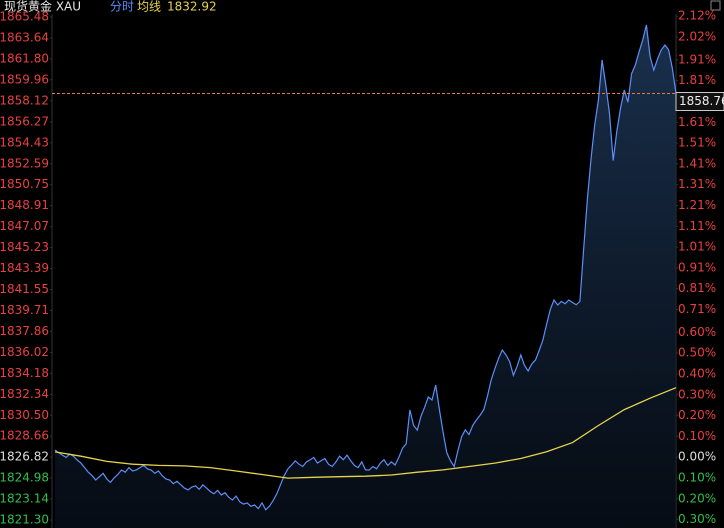  What do you see at coordinates (24, 268) in the screenshot?
I see `y-tick-label: 1843.39` at bounding box center [24, 268].